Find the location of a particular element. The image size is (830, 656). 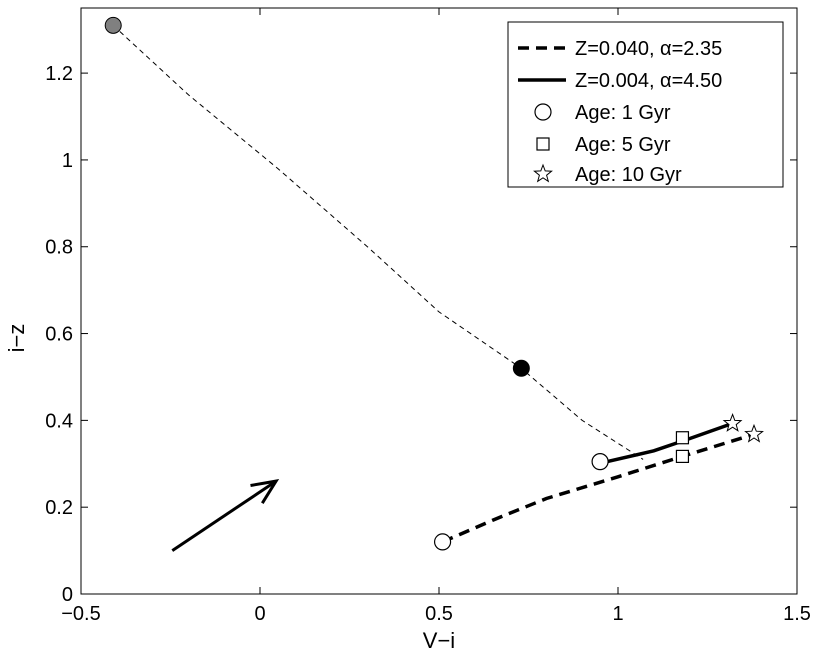

y-tick-label: 0.8 is located at coordinates (59, 248).